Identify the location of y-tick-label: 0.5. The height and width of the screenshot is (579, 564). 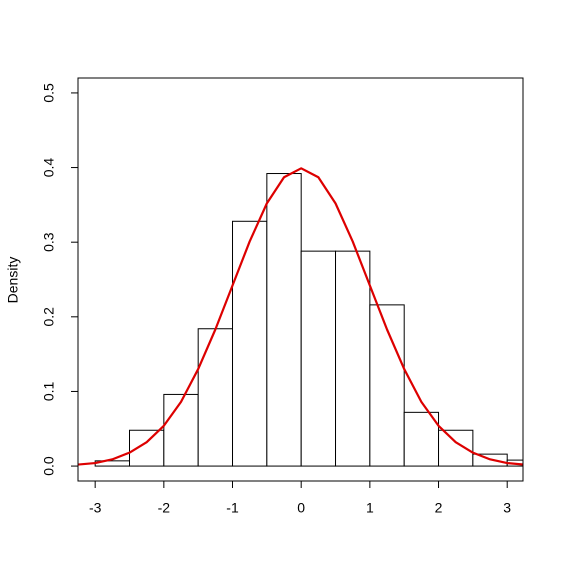
(49, 93).